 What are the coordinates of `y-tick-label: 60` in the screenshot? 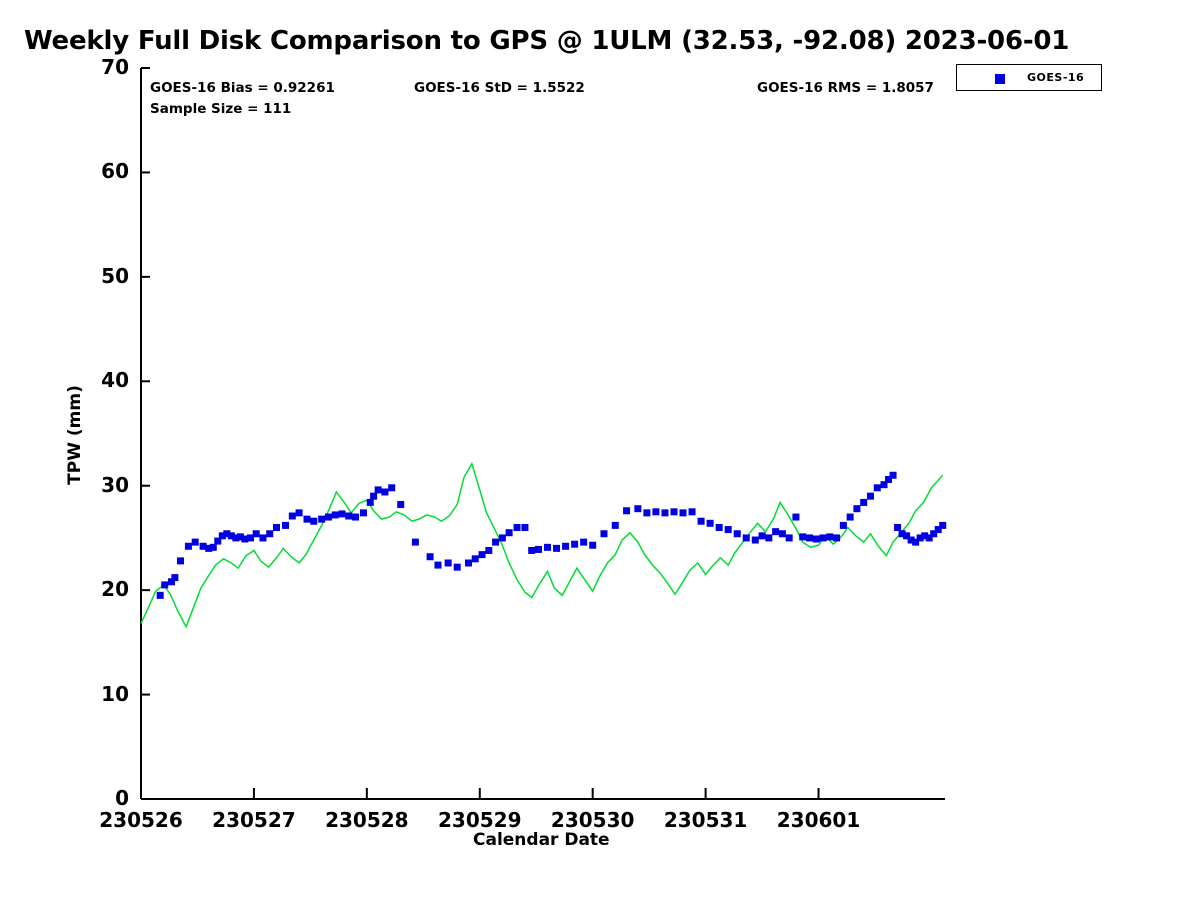 It's located at (115, 171).